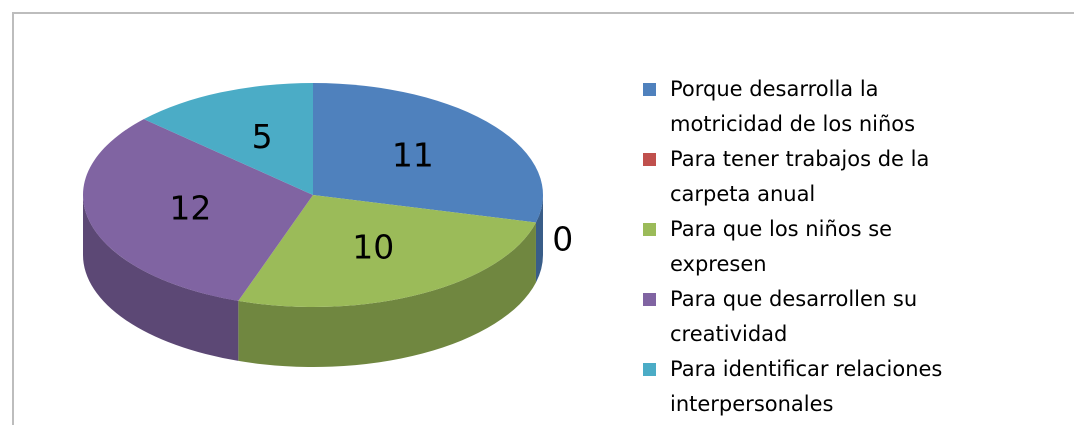  I want to click on legend-item: Para que los niños se expresen, so click(815, 247).